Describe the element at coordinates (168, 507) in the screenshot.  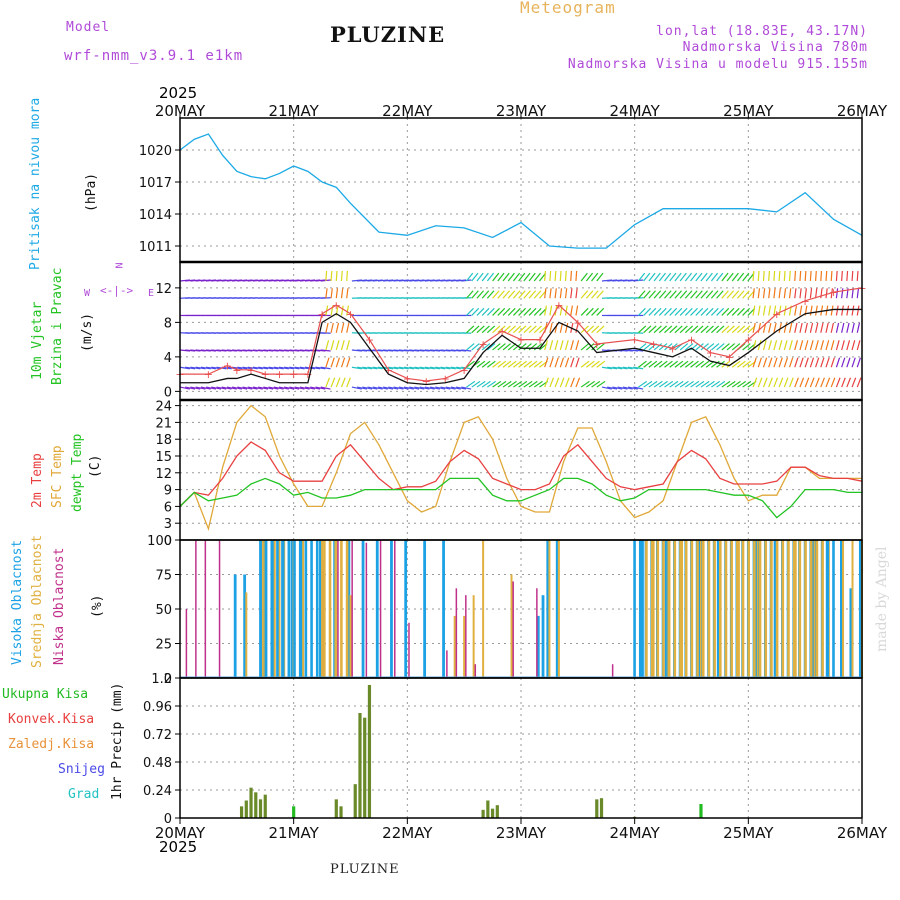
I see `y-tick-label: 6` at that location.